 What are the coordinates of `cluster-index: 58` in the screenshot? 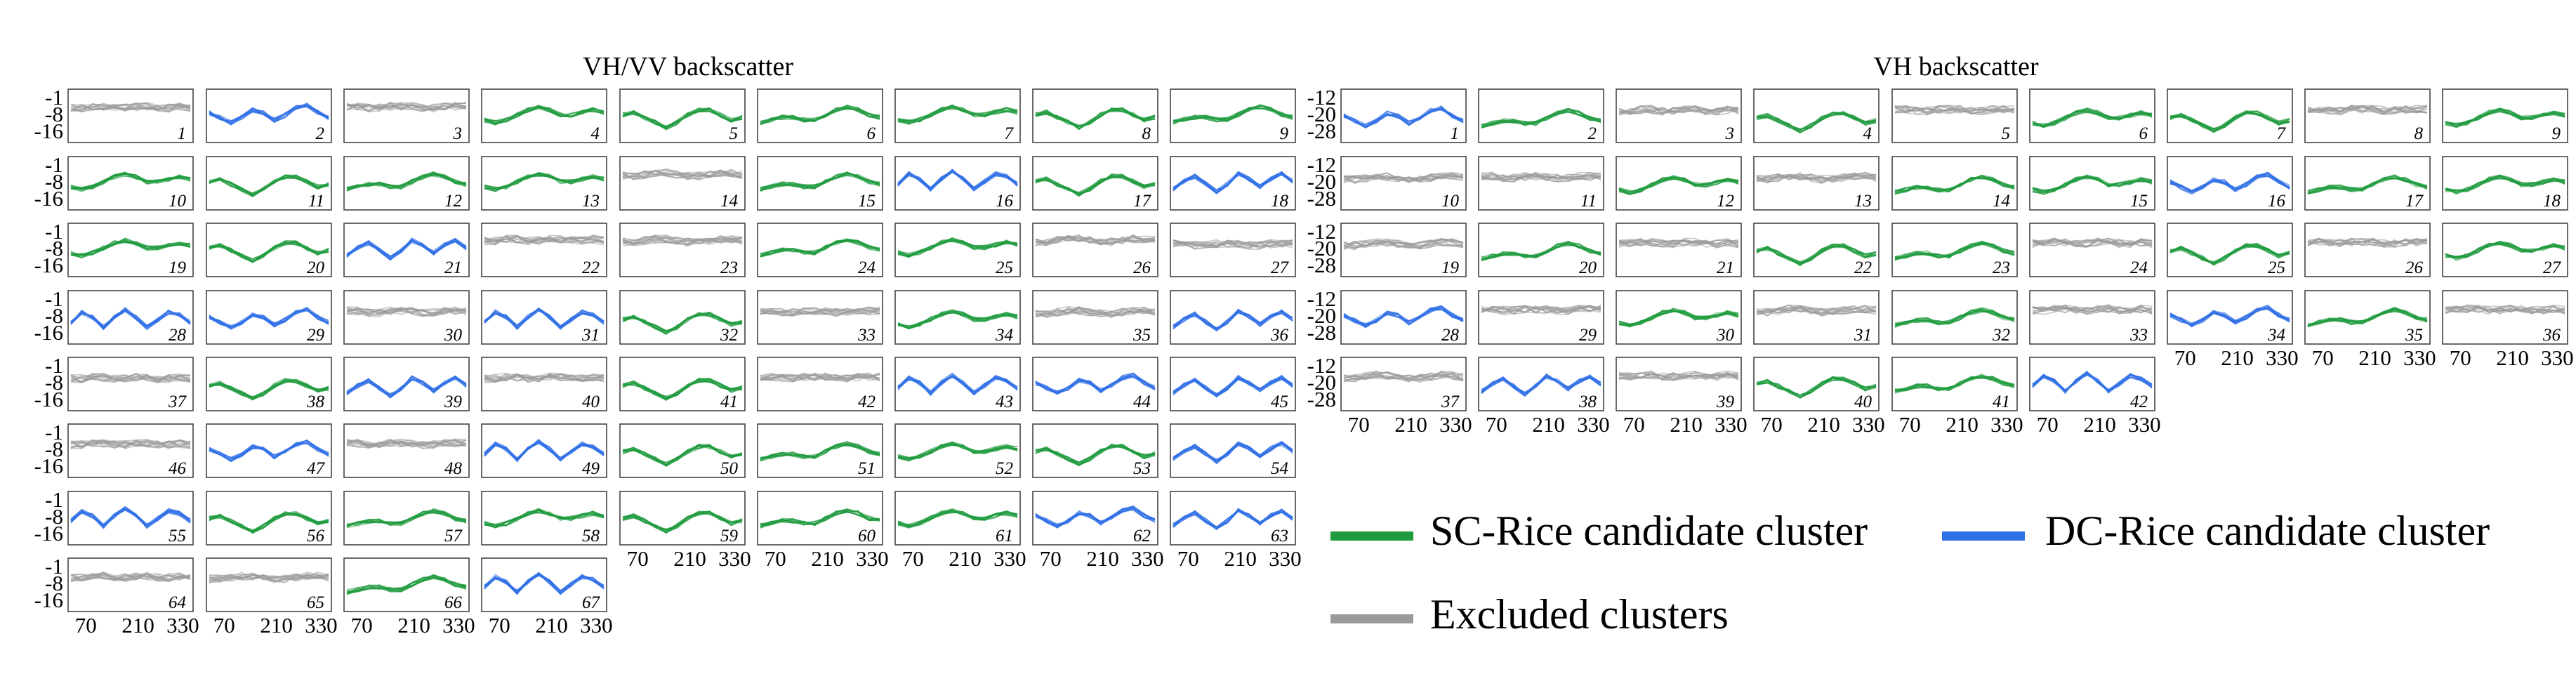 It's located at (591, 536).